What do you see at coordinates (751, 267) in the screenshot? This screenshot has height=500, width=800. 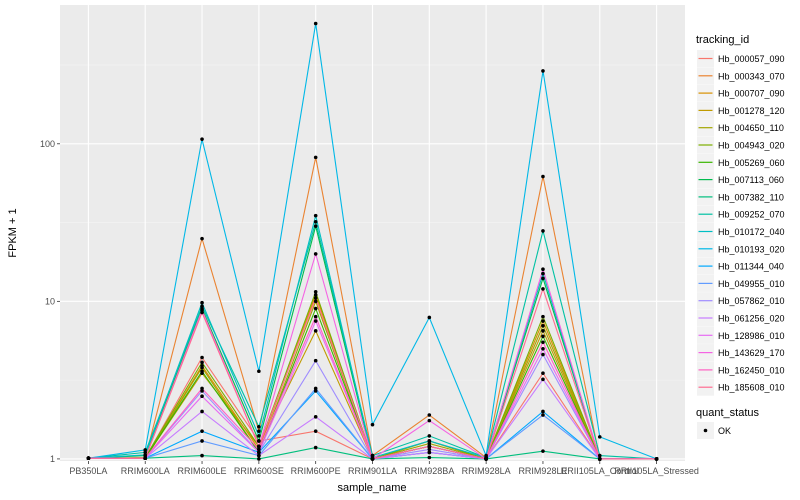 I see `legend-label: Hb_011344_040` at bounding box center [751, 267].